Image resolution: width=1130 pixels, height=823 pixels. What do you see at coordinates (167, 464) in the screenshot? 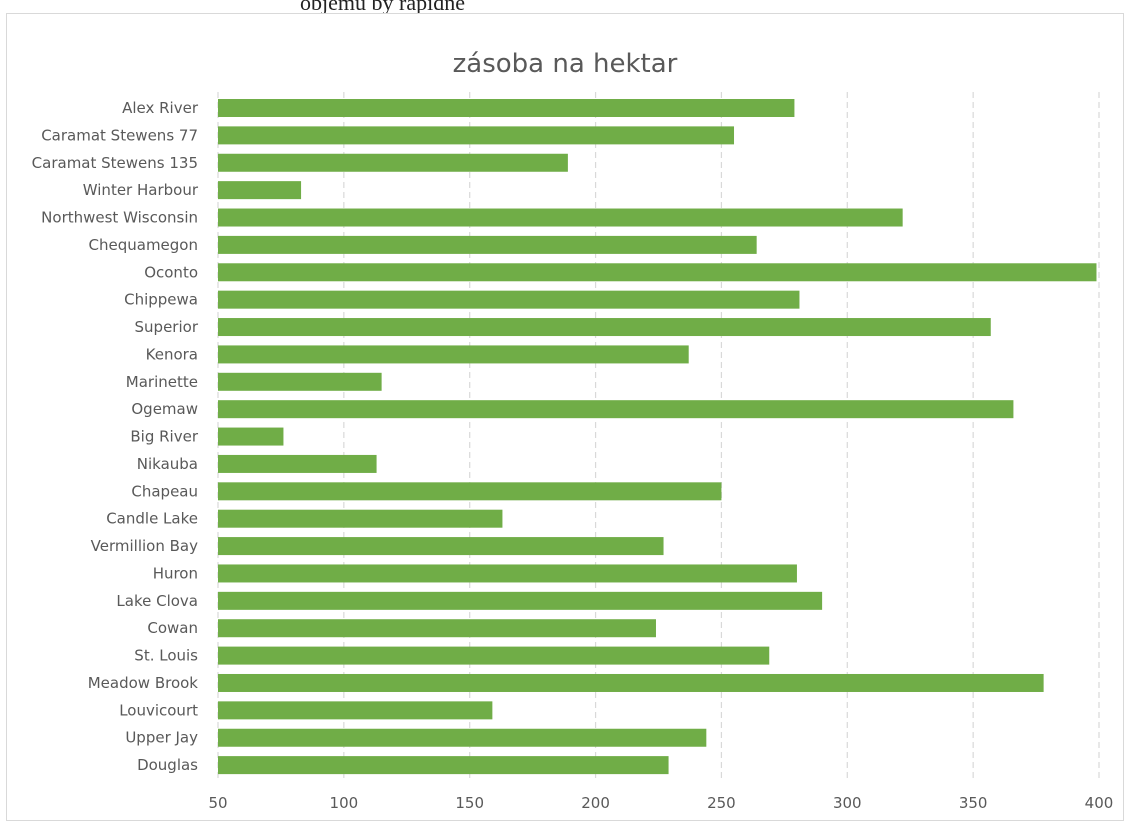
I see `category-label: Nikauba` at bounding box center [167, 464].